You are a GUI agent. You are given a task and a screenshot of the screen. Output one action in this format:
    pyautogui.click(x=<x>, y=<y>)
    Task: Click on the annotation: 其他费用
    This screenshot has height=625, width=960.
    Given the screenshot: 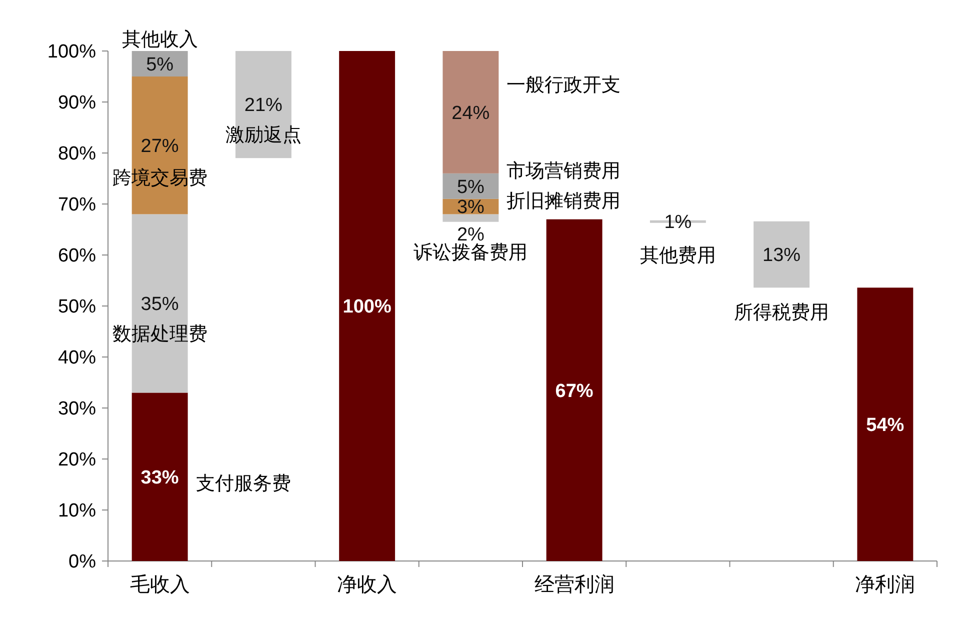 What is the action you would take?
    pyautogui.click(x=678, y=255)
    